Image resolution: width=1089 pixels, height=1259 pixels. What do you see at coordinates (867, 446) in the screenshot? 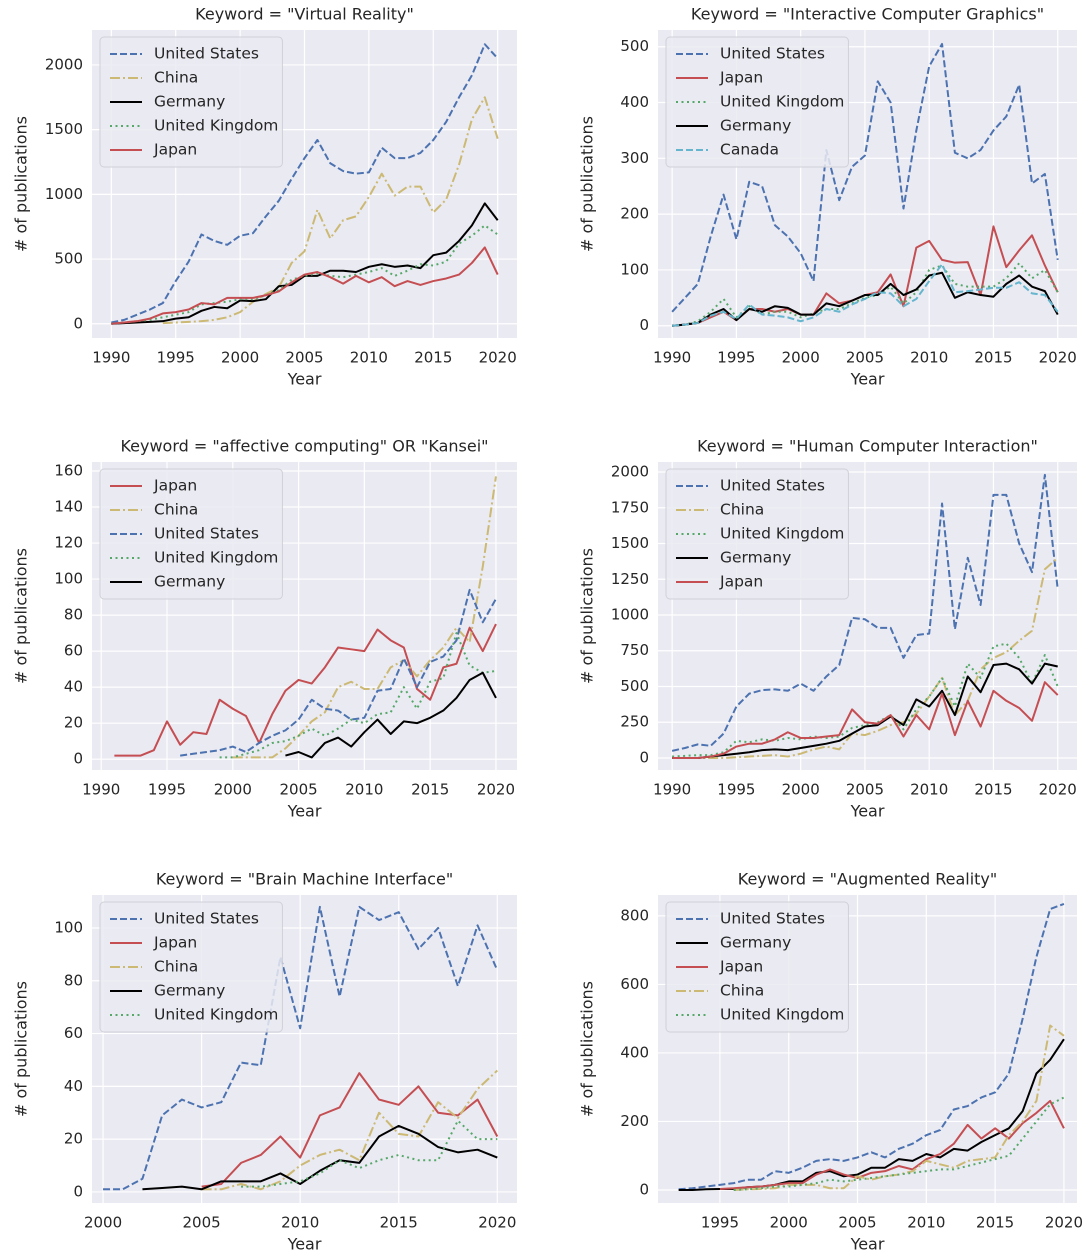
I see `chart-title: Keyword = "Human Computer Interaction"` at bounding box center [867, 446].